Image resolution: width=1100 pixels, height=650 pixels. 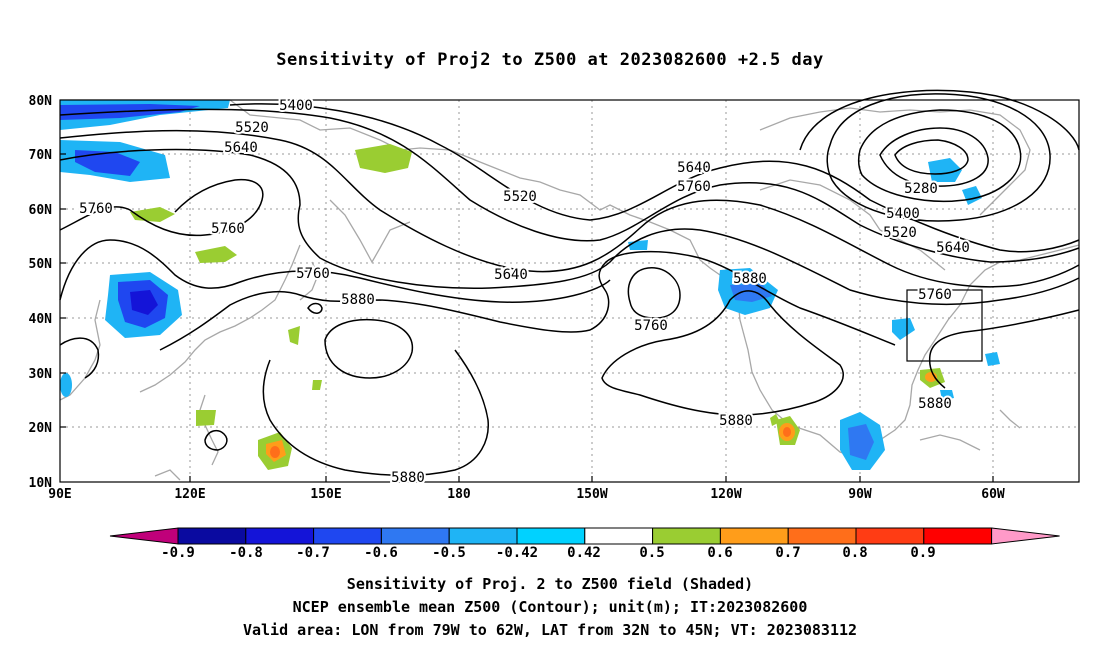 What do you see at coordinates (41, 155) in the screenshot?
I see `y-tick-label: 70N` at bounding box center [41, 155].